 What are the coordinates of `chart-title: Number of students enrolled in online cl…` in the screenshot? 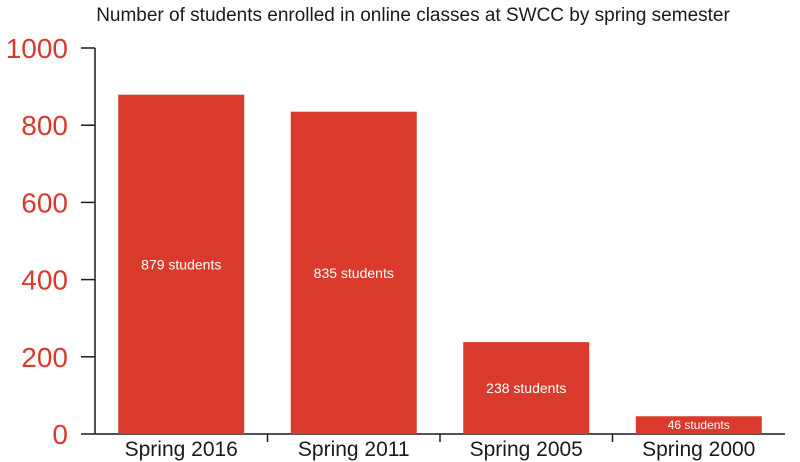 It's located at (413, 15).